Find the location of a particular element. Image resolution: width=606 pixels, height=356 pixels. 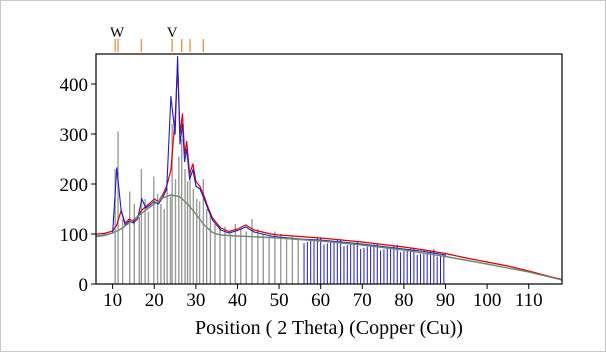

x-tick-label: 30 is located at coordinates (195, 300).